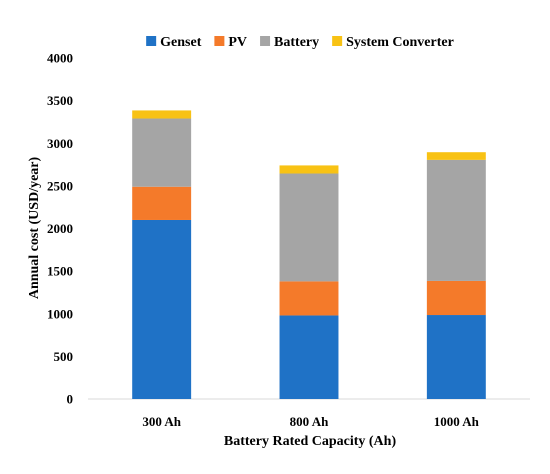  What do you see at coordinates (60, 271) in the screenshot?
I see `y-tick-label-1500: 1500` at bounding box center [60, 271].